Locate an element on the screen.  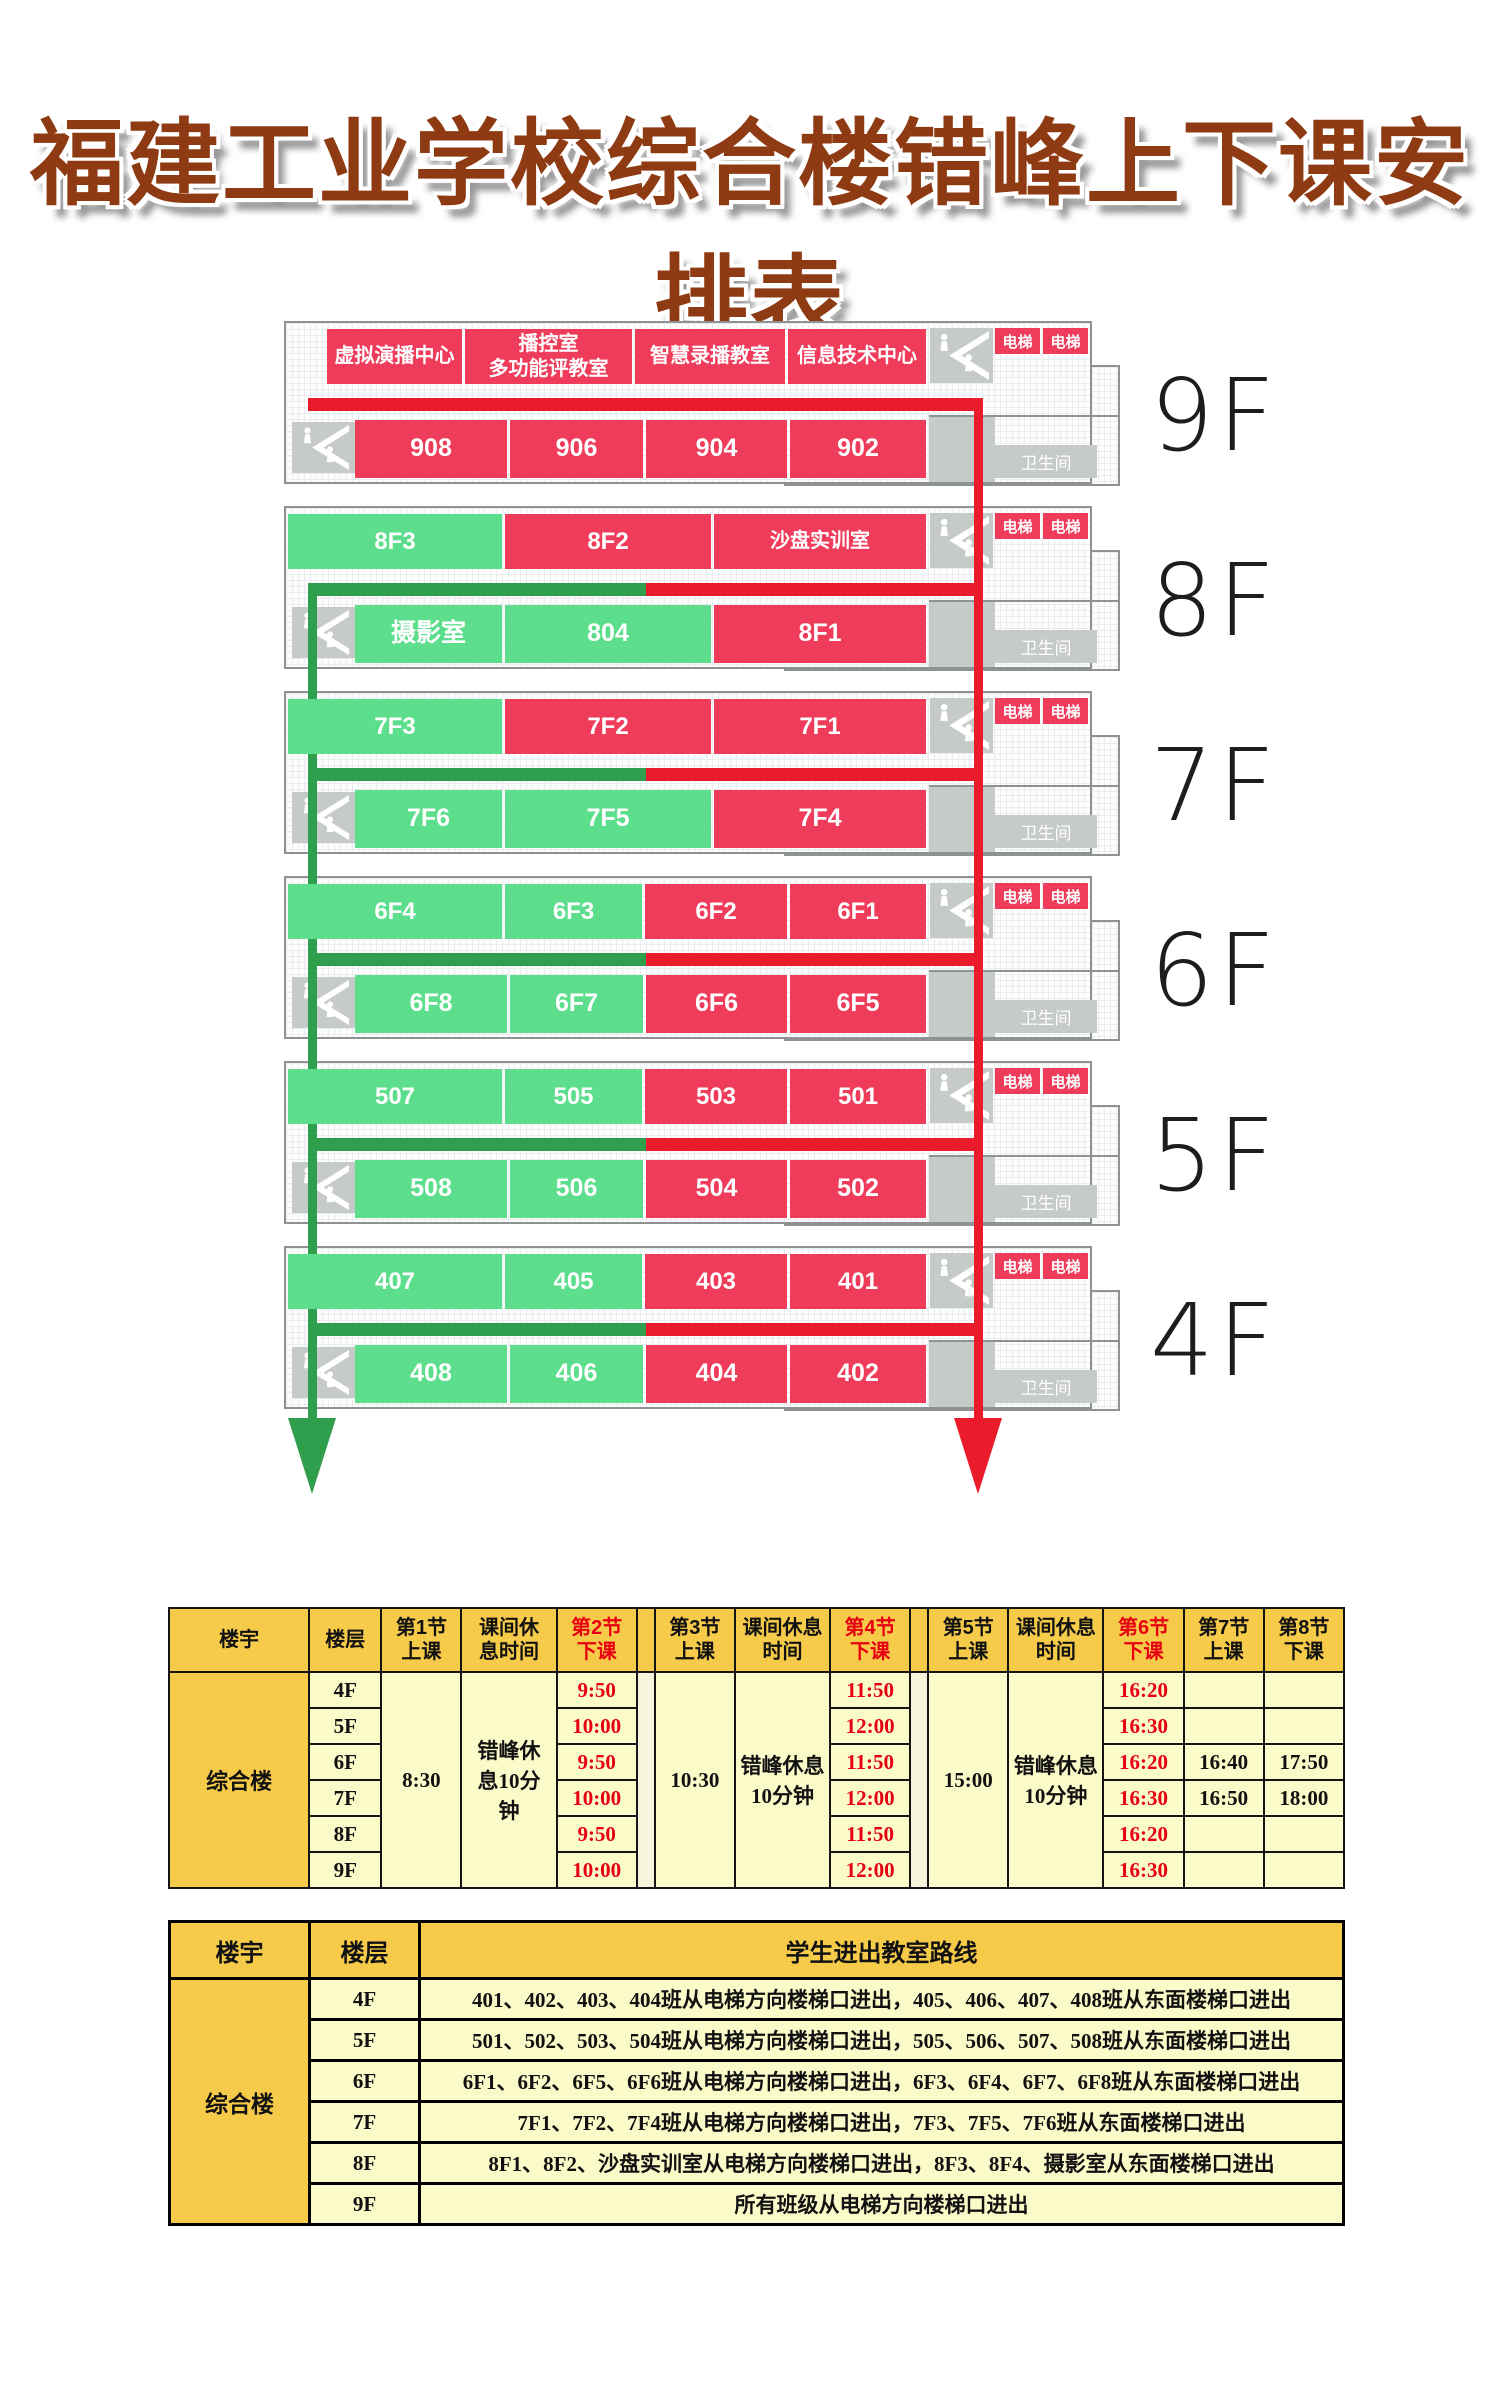
break1-cell: 错峰休 息10分 钟 is located at coordinates (509, 1780).